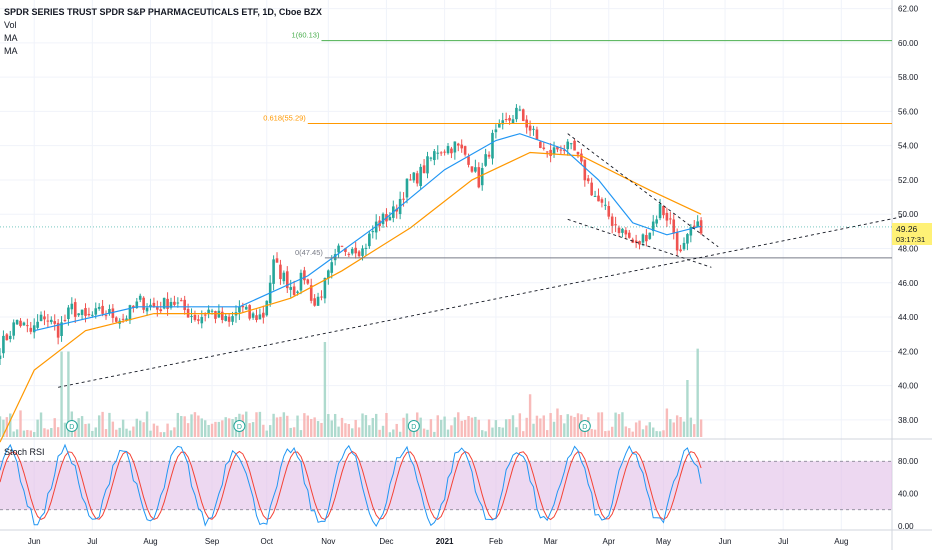 The width and height of the screenshot is (932, 555). Describe the element at coordinates (725, 541) in the screenshot. I see `time-axis-tick: Jun` at that location.